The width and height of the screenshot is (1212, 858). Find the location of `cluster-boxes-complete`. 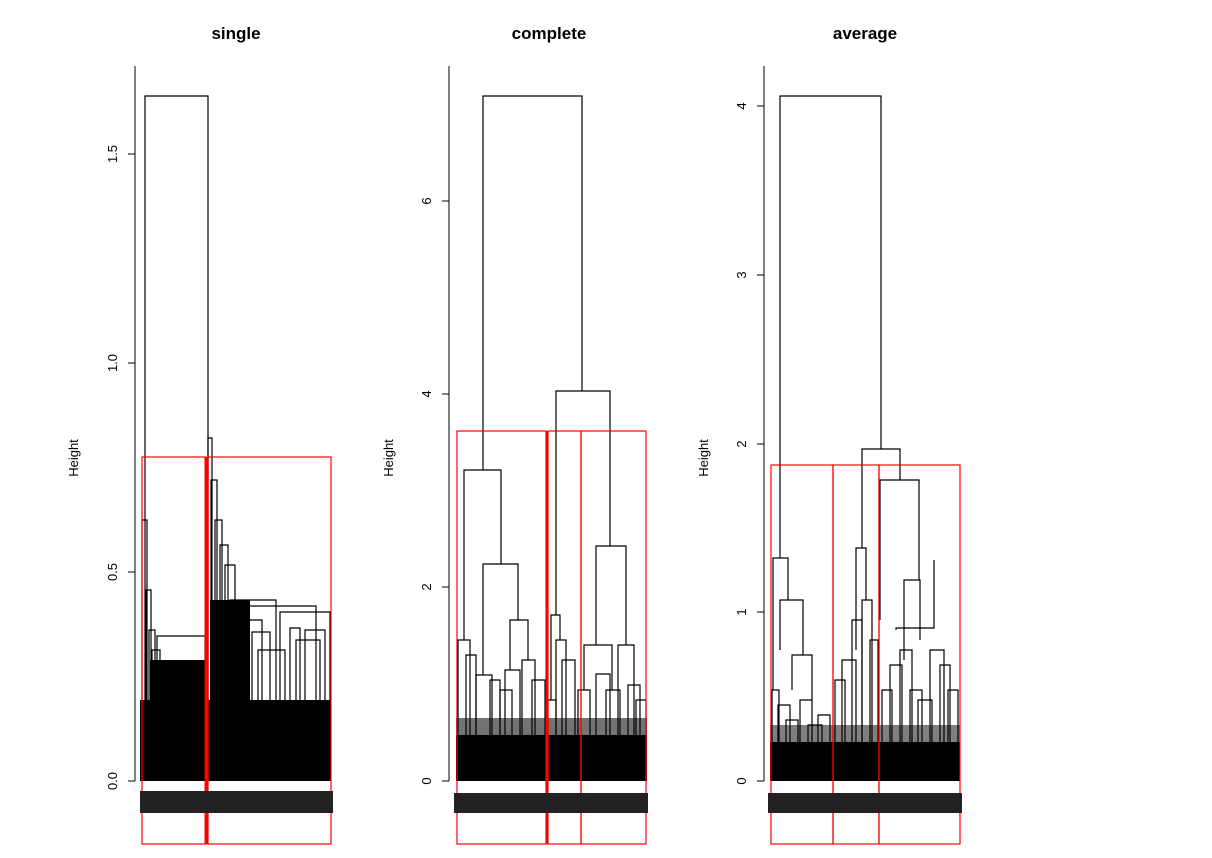

cluster-boxes-complete is located at coordinates (551, 637).